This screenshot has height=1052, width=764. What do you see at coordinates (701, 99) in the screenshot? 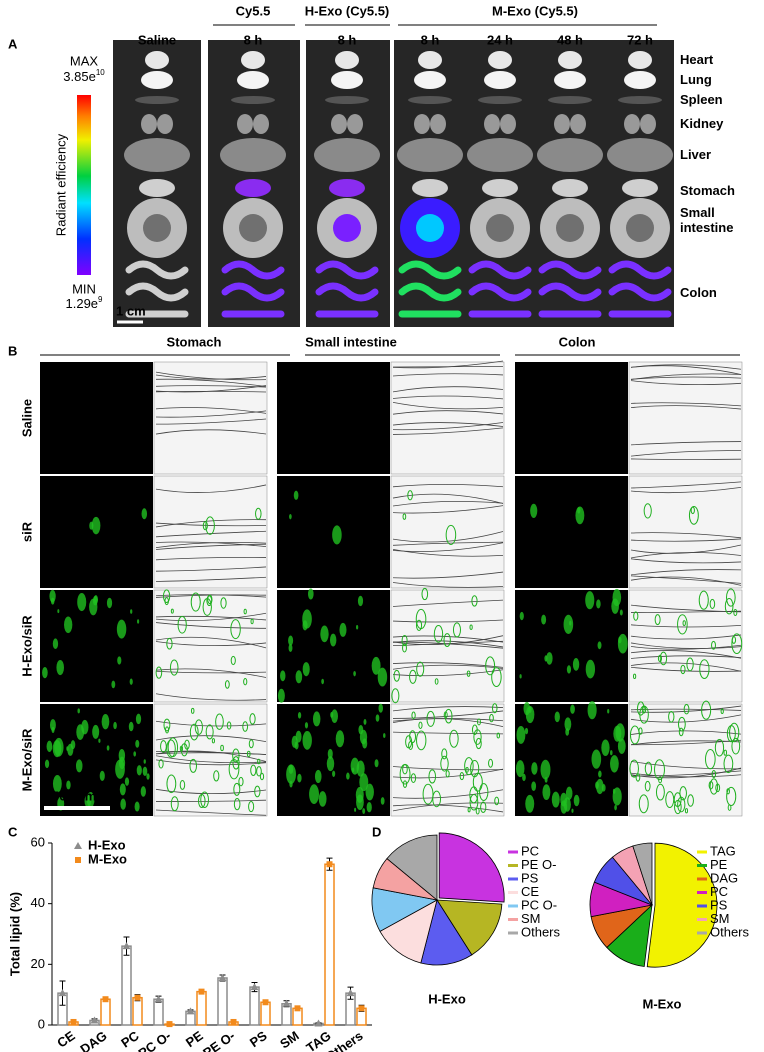
I see `organ-label: Spleen` at bounding box center [701, 99].